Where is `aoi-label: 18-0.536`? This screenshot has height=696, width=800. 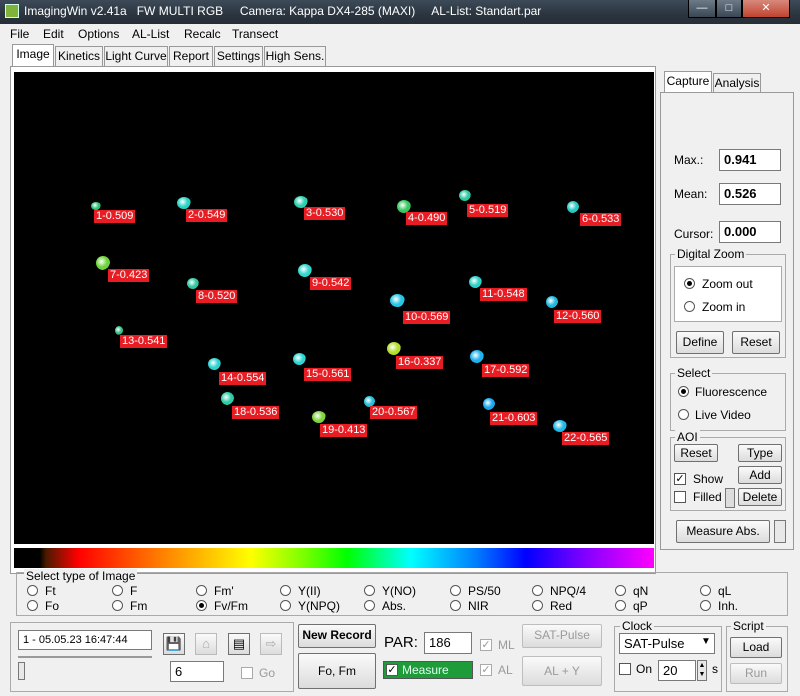 aoi-label: 18-0.536 is located at coordinates (256, 412).